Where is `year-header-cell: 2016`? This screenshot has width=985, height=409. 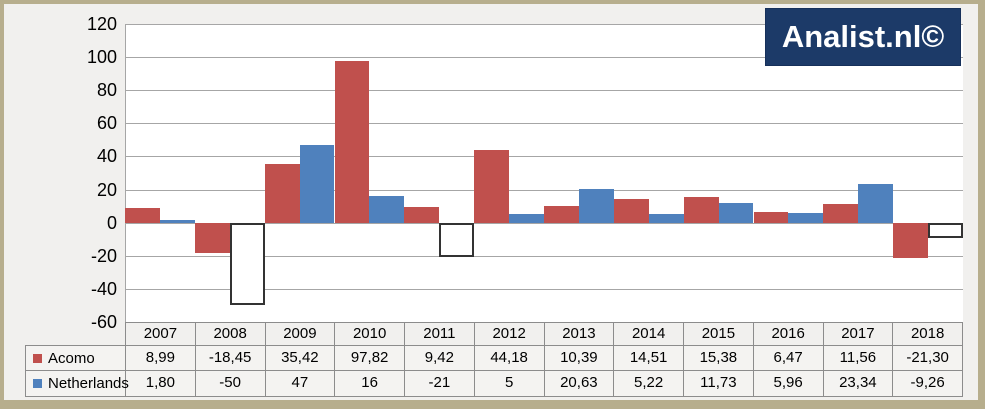
year-header-cell: 2016 is located at coordinates (789, 334).